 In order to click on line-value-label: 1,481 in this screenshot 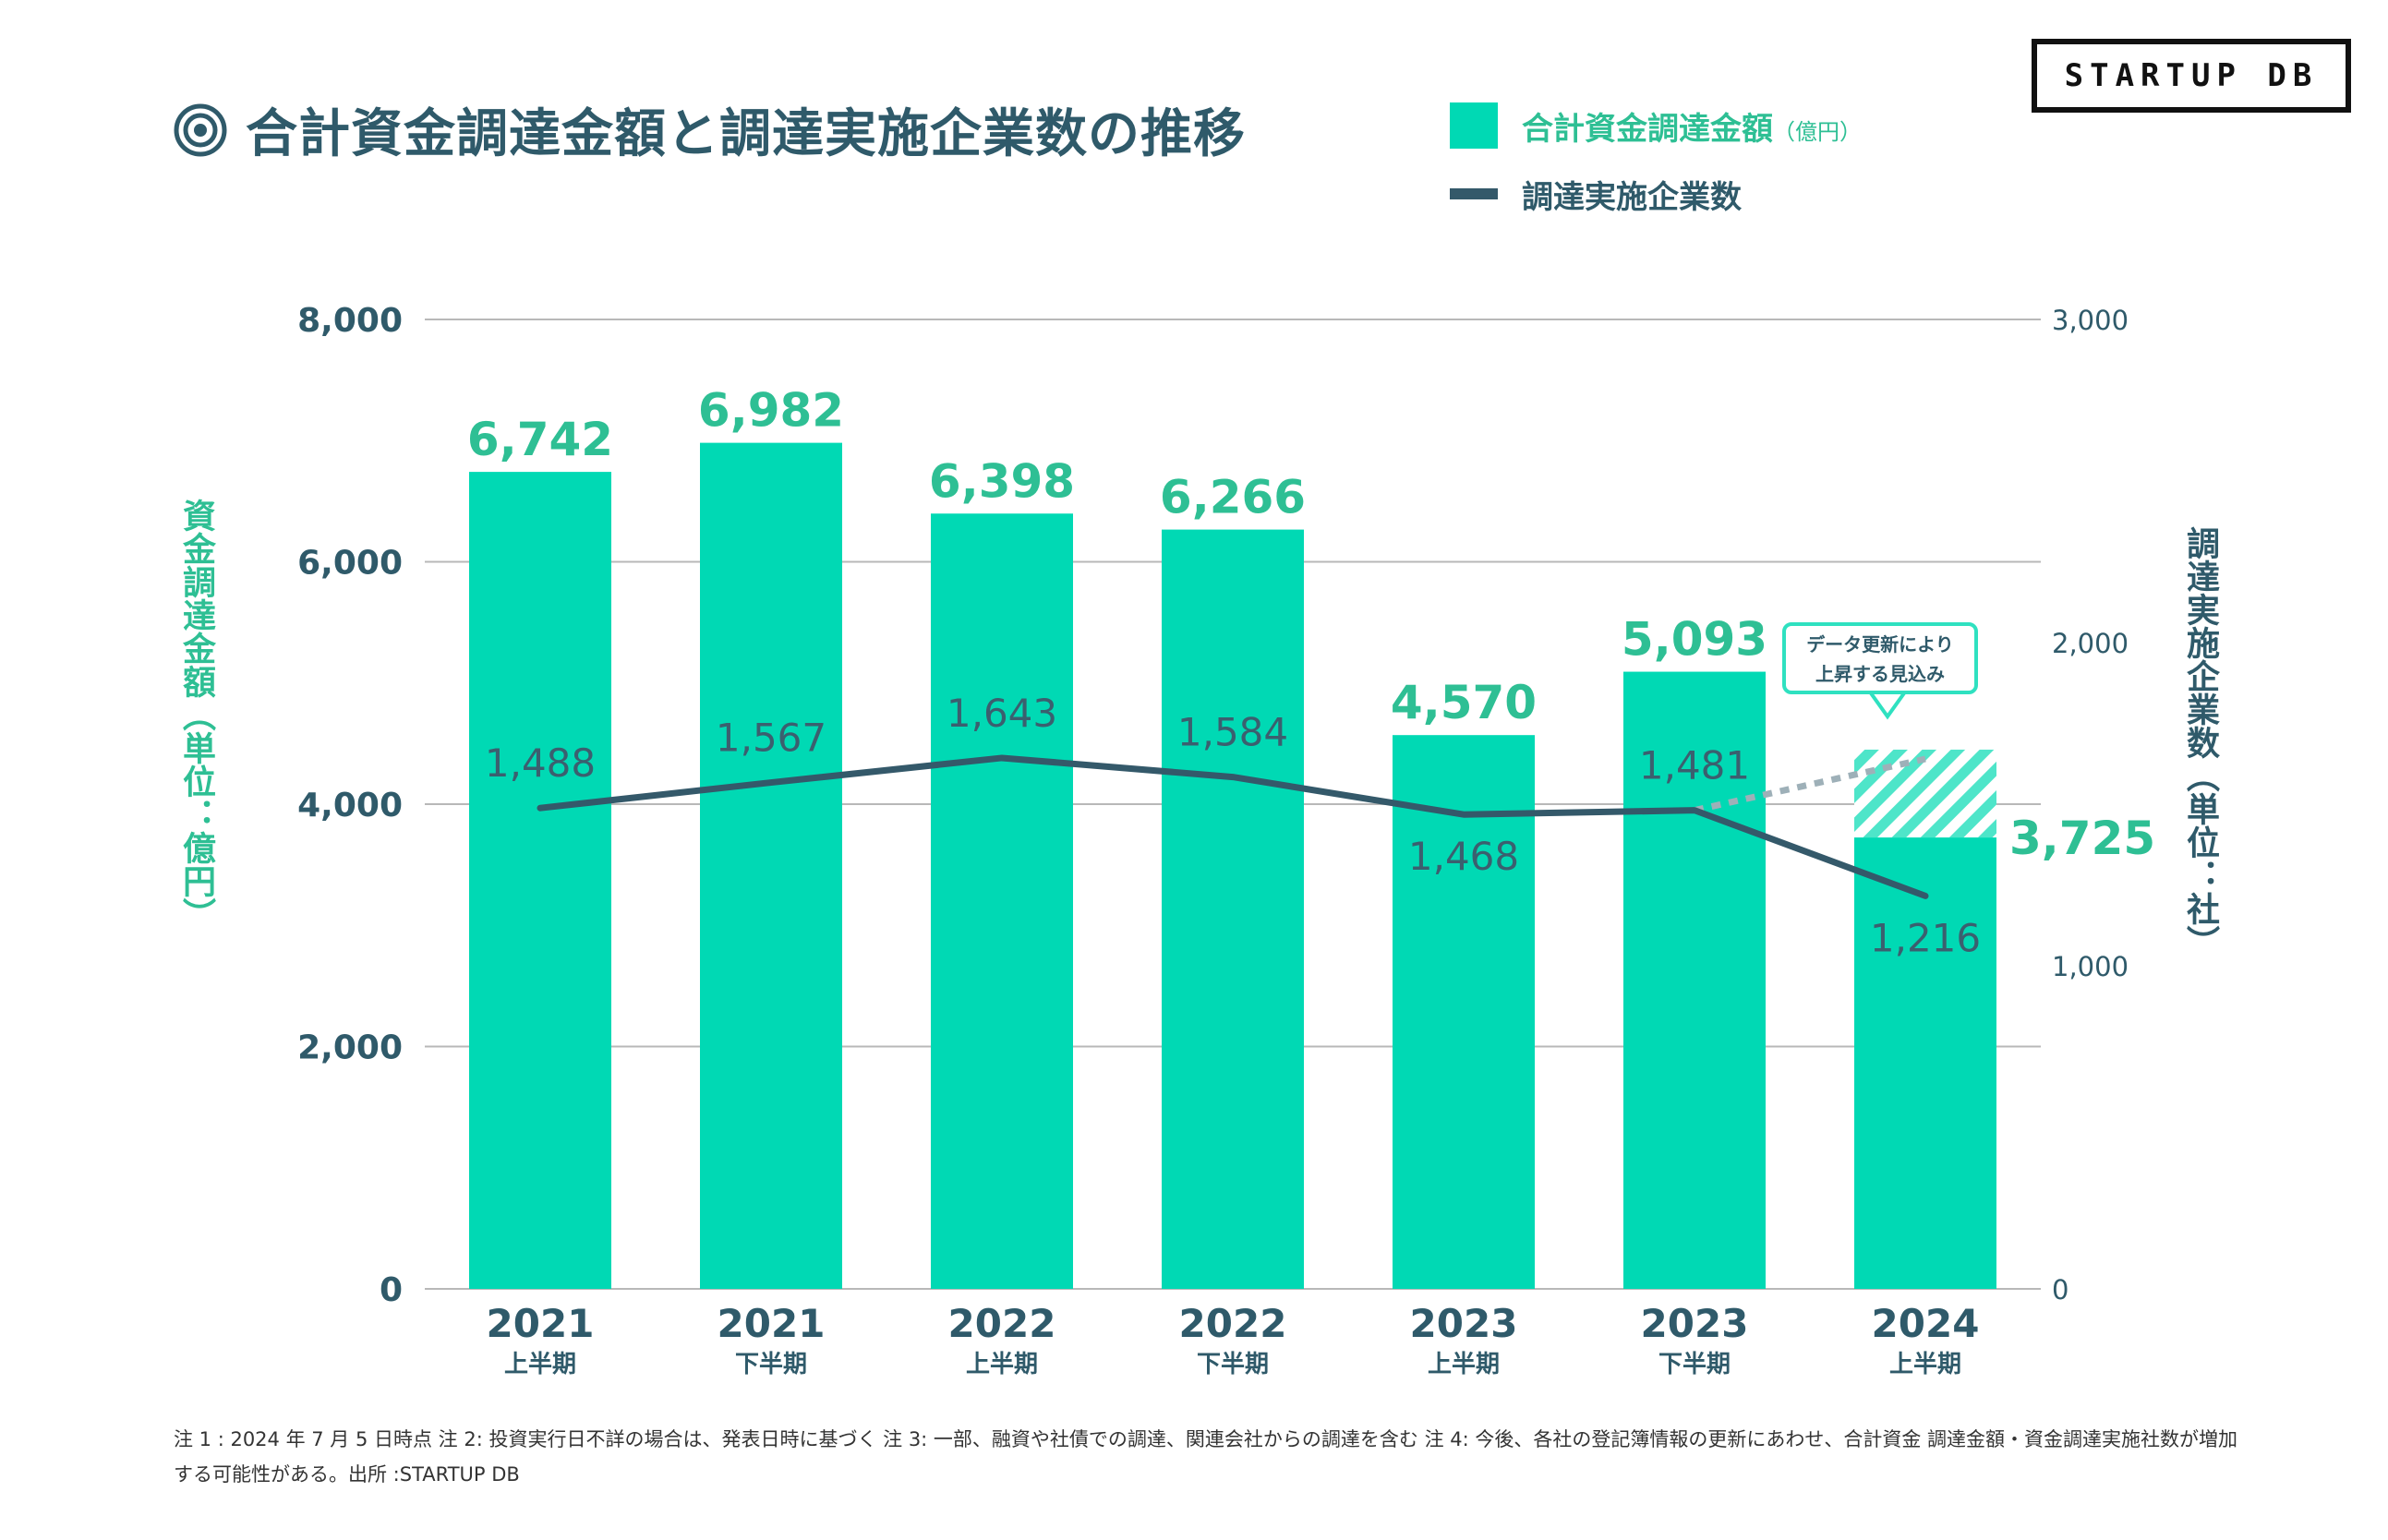, I will do `click(1695, 766)`.